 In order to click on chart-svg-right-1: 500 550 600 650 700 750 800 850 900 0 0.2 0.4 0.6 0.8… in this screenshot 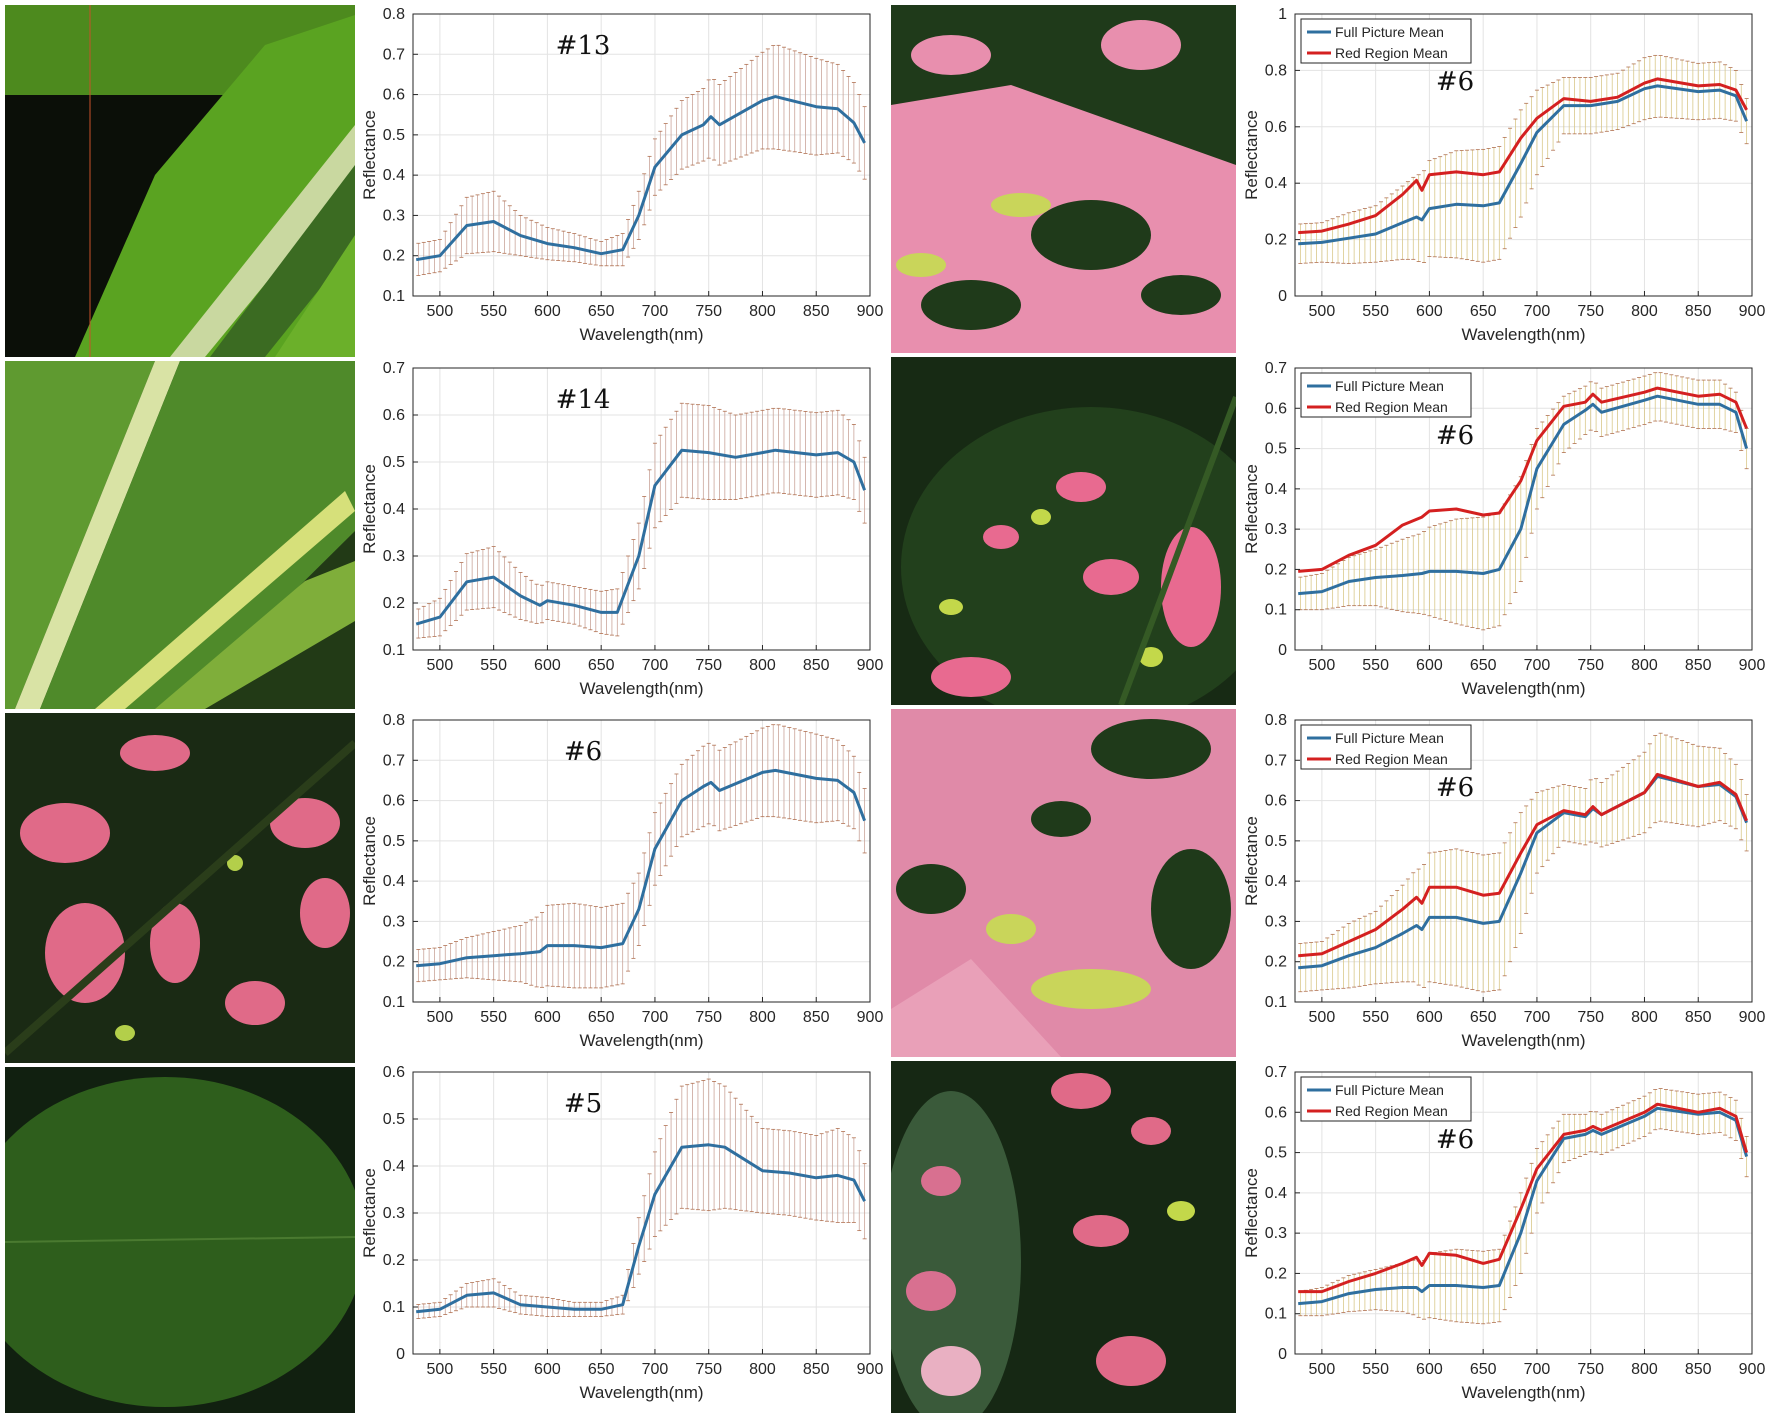, I will do `click(1503, 175)`.